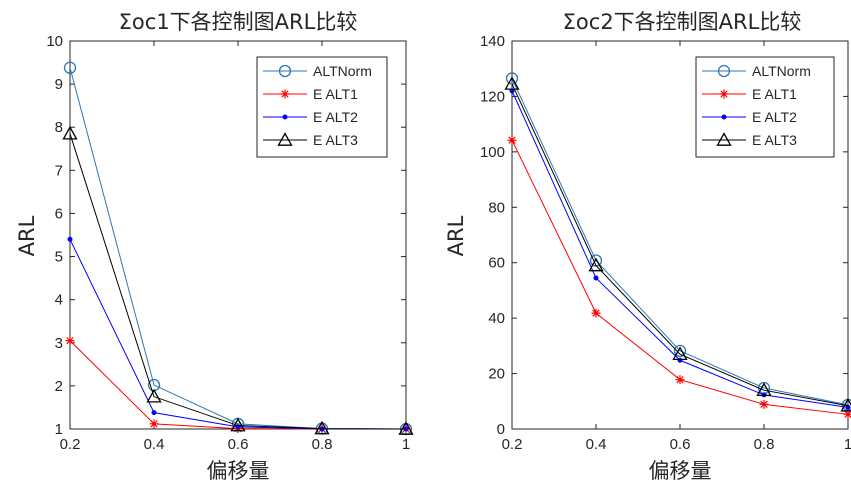 The image size is (851, 493). I want to click on y-tick-label: 1, so click(59, 429).